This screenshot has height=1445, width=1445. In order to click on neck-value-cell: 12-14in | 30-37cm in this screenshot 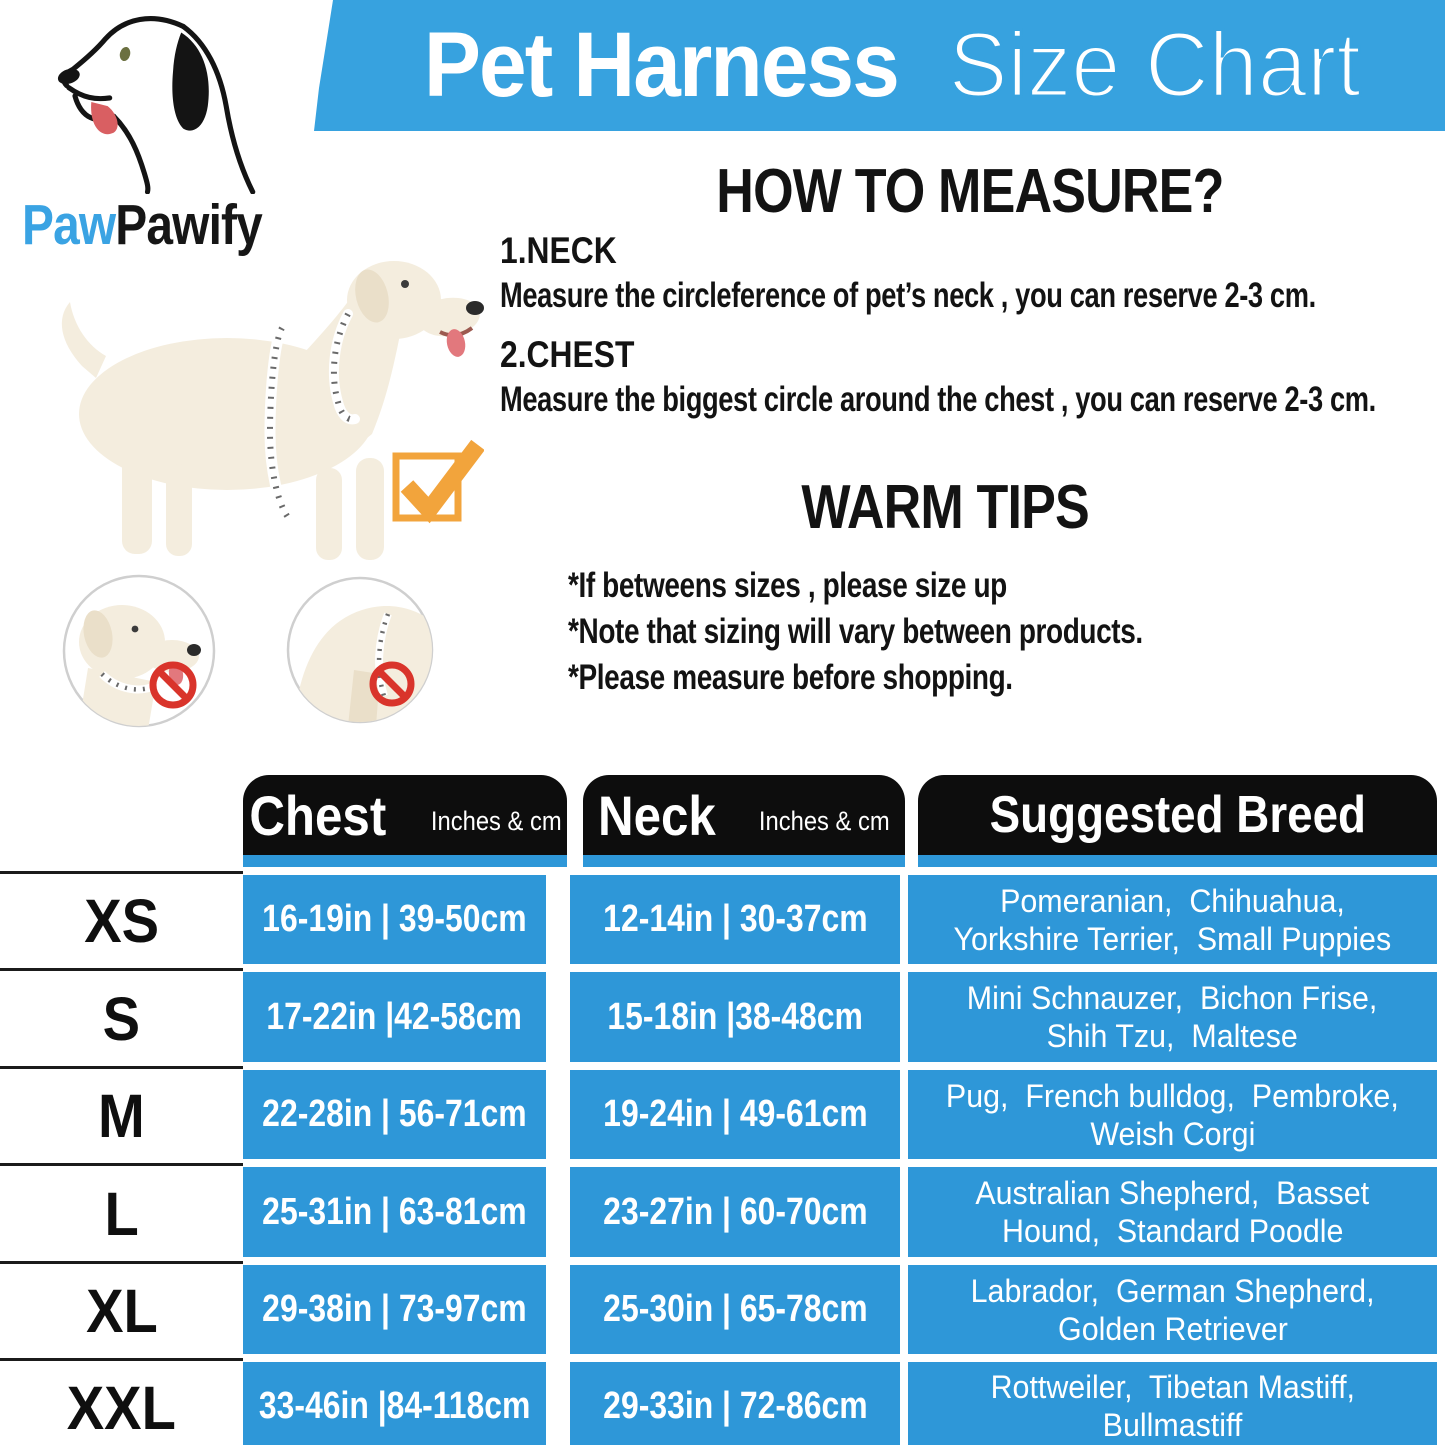, I will do `click(735, 919)`.